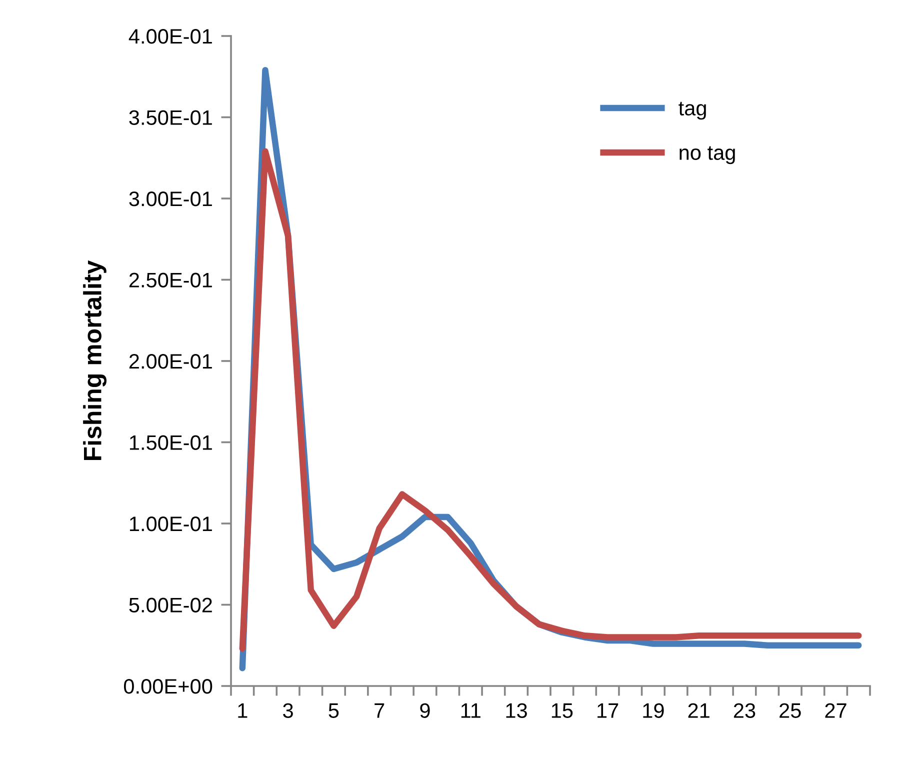 Image resolution: width=901 pixels, height=773 pixels. I want to click on x-tick-label: 1, so click(243, 710).